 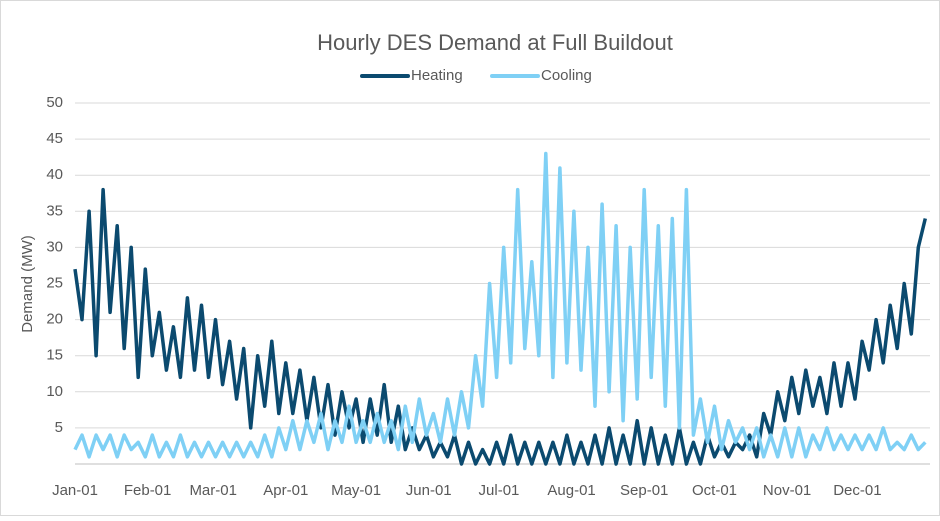 I want to click on y-tick-label: 25, so click(x=54, y=282).